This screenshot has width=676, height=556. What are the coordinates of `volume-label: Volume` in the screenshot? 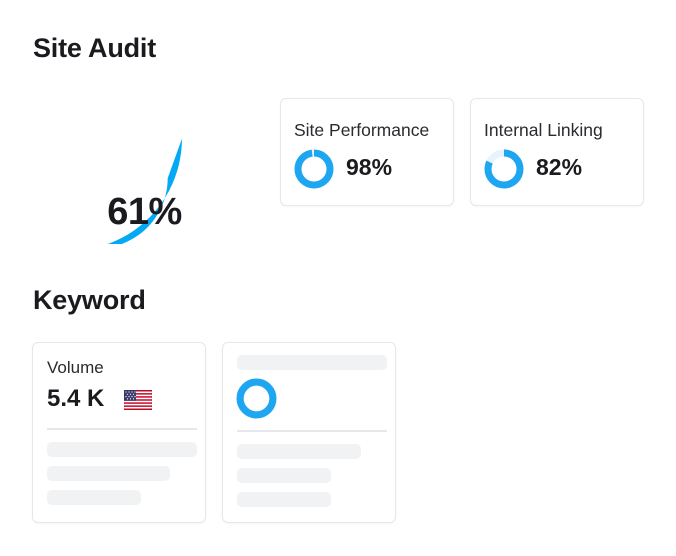 It's located at (75, 367).